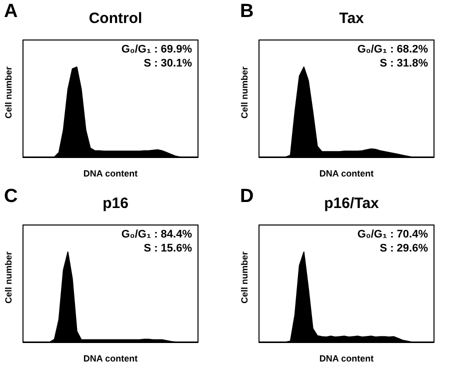 The image size is (472, 370). What do you see at coordinates (247, 11) in the screenshot?
I see `text: B` at bounding box center [247, 11].